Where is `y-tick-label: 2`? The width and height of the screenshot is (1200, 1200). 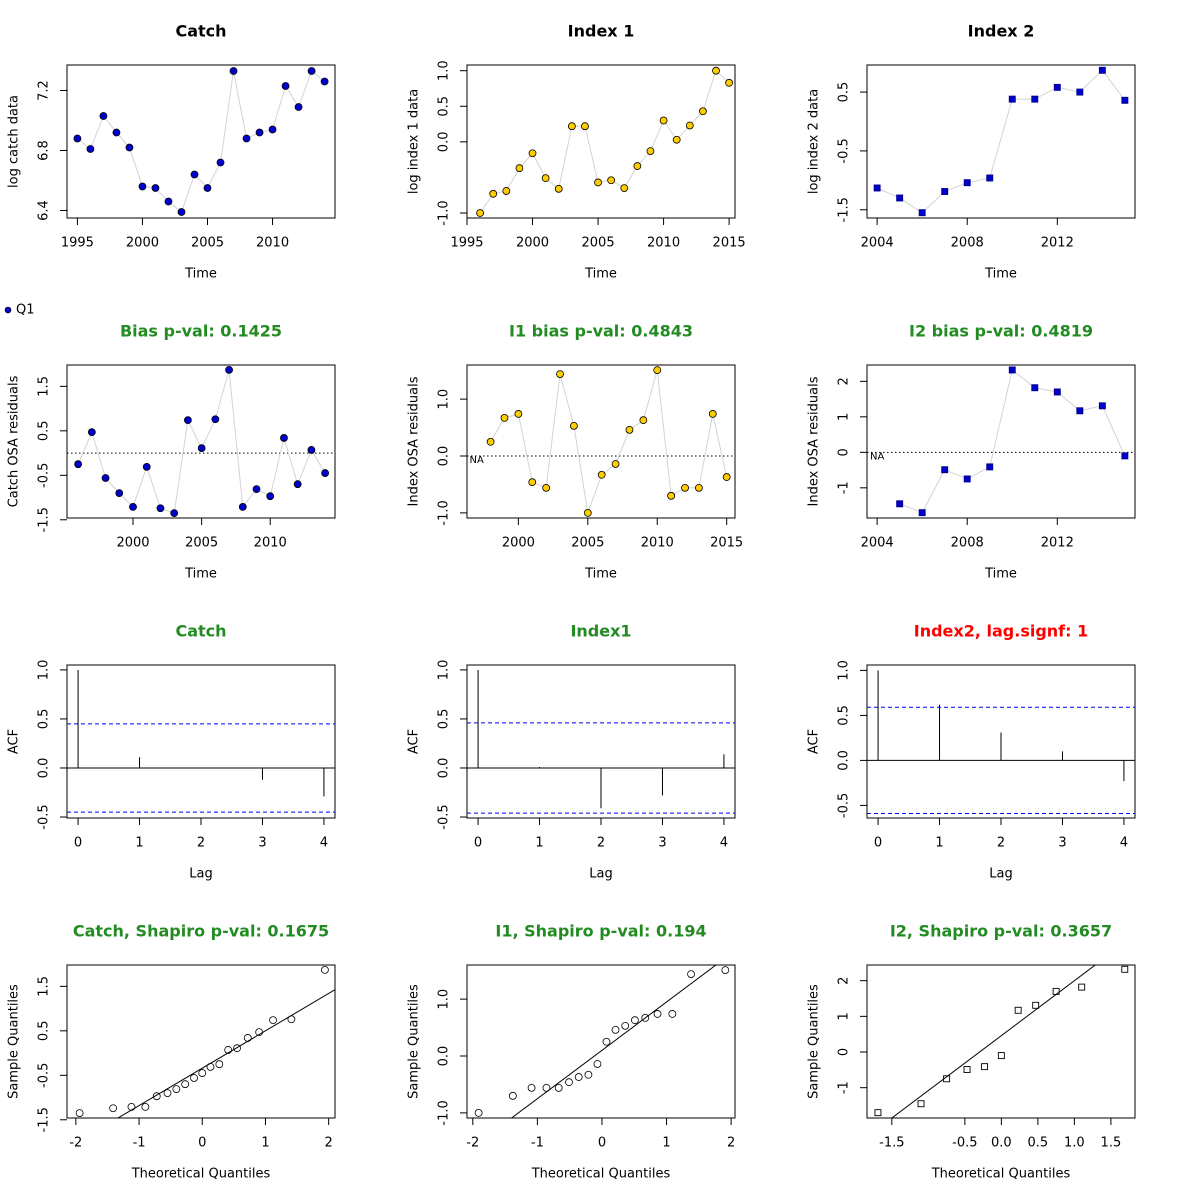
y-tick-label: 2 is located at coordinates (844, 981).